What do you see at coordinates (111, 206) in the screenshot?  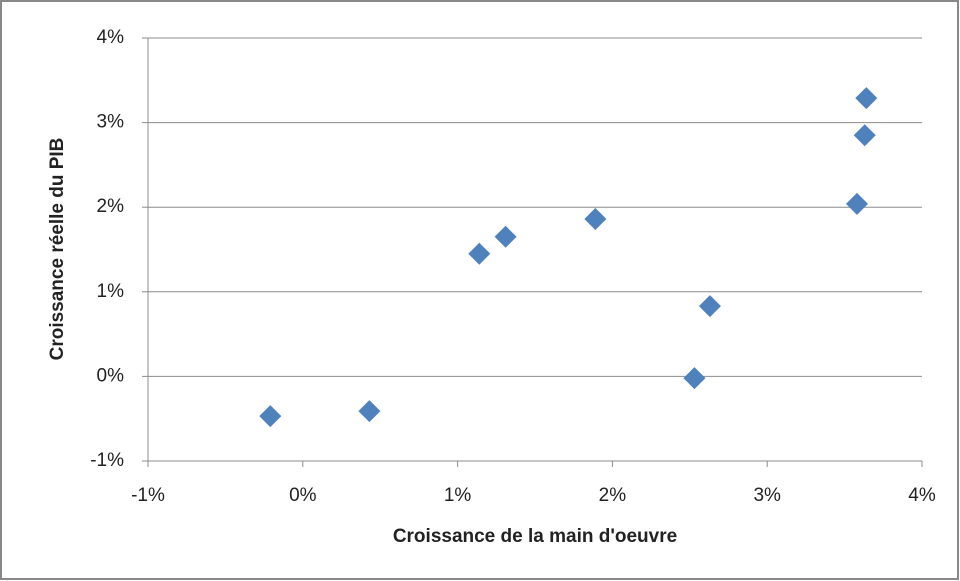 I see `y-tick-label: 2%` at bounding box center [111, 206].